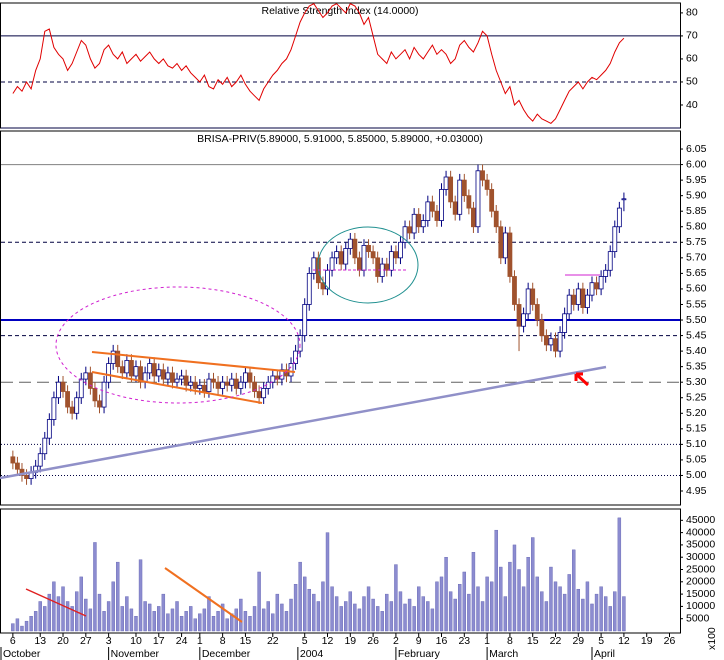 The height and width of the screenshot is (660, 724). I want to click on x-tick-label: 16, so click(442, 641).